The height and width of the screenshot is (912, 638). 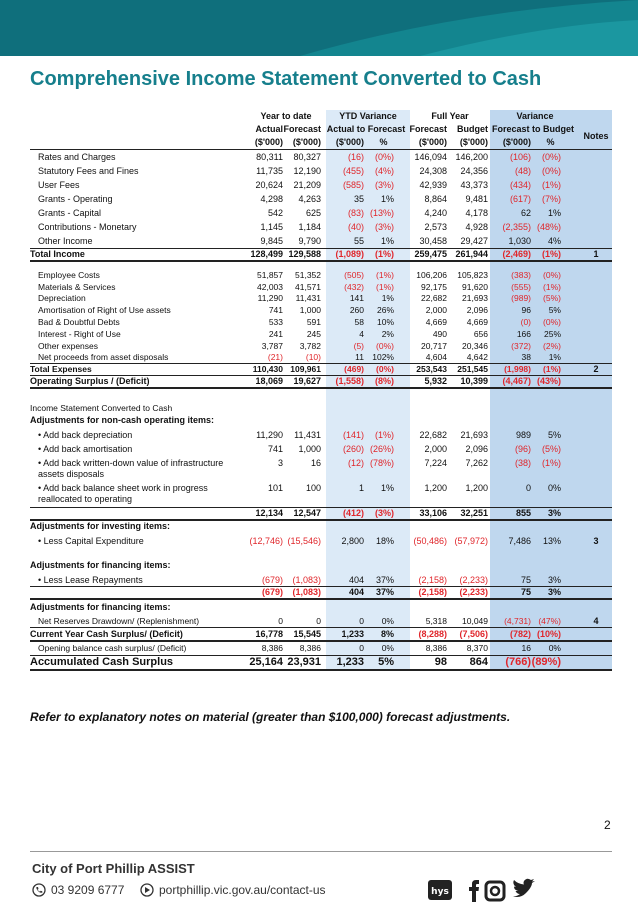 I want to click on cell: 146,200, so click(x=471, y=157).